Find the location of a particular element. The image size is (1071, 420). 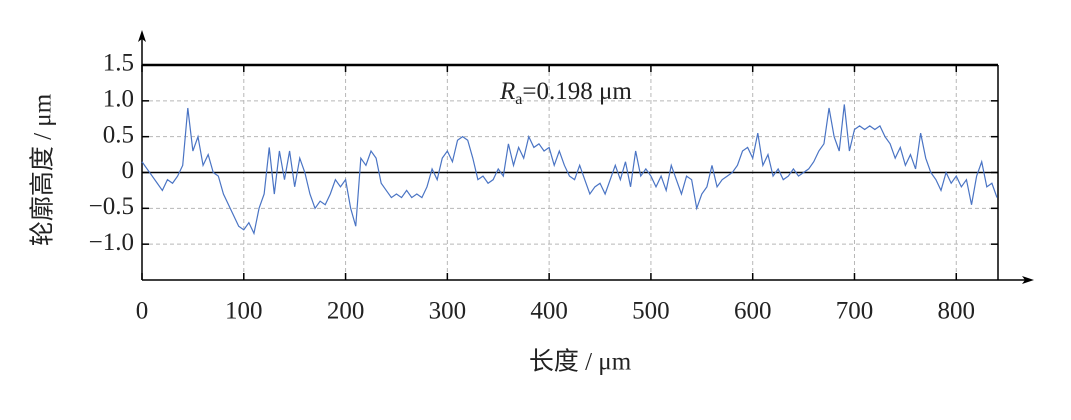

x-tick-label: 200 is located at coordinates (346, 311).